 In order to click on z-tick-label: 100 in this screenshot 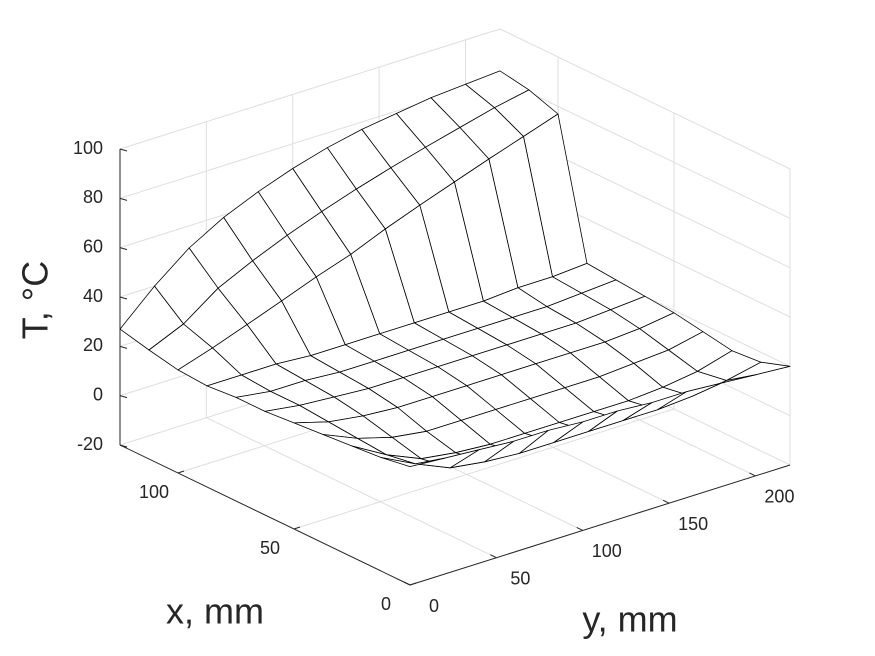, I will do `click(88, 148)`.